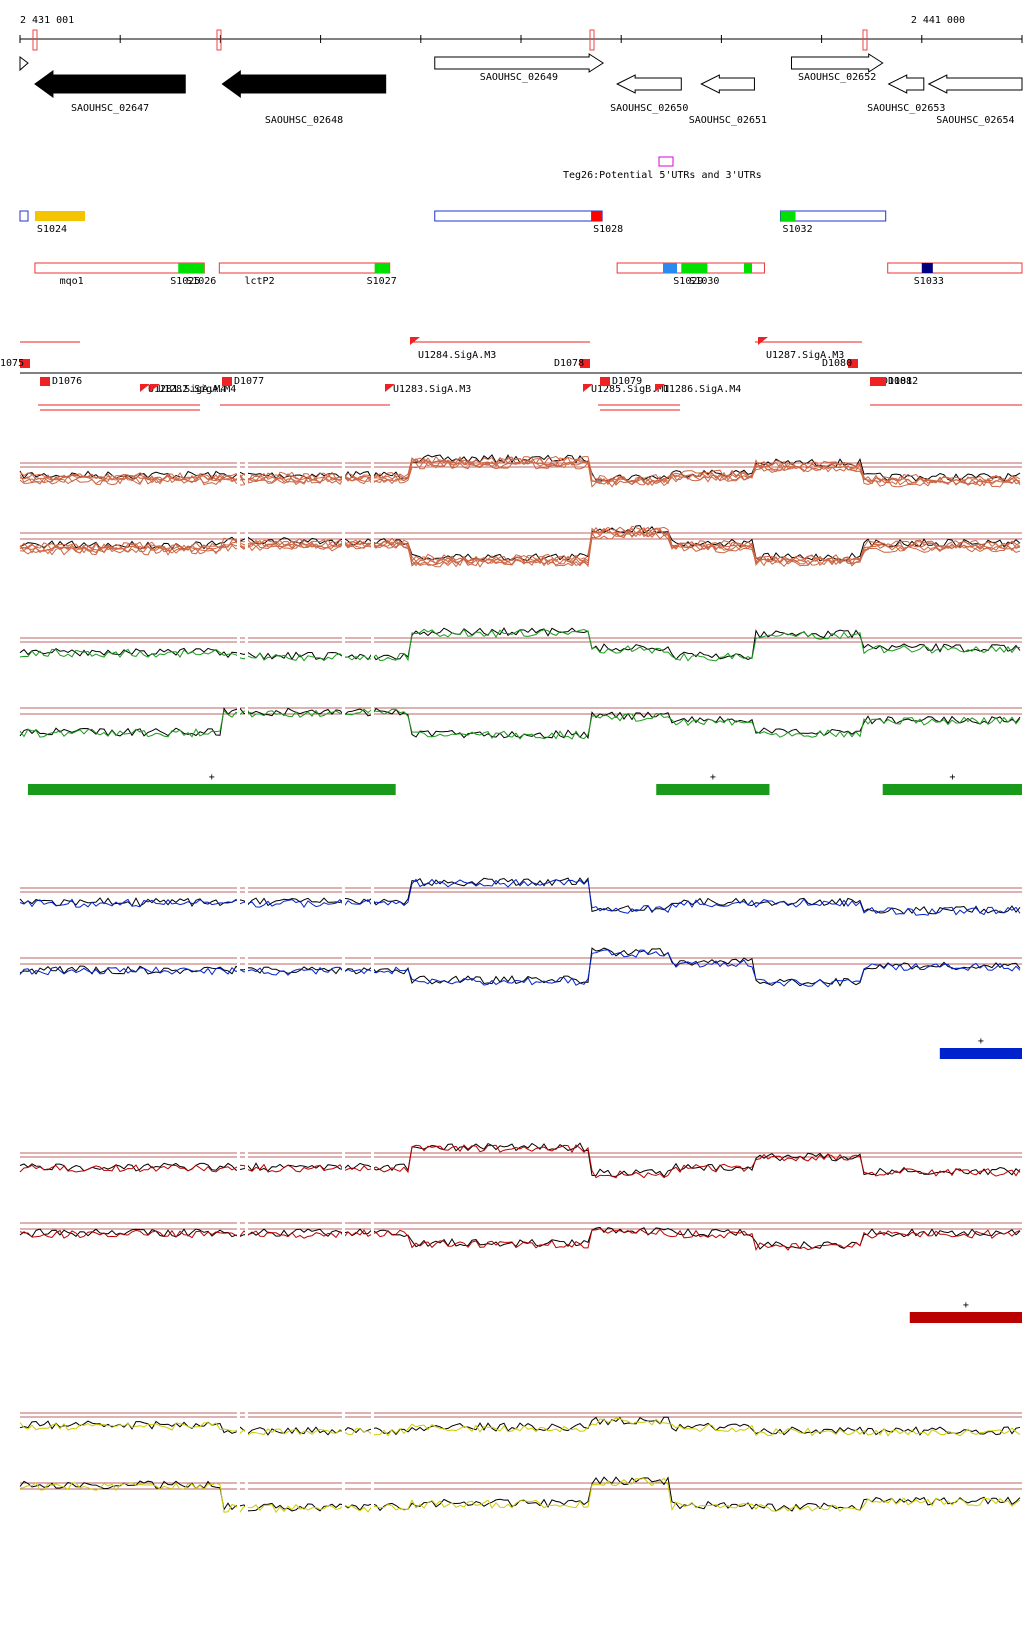 The image size is (1024, 1640). I want to click on teg-annotation-label: Teg26:Potential 5'UTRs and 3'UTRs, so click(662, 175).